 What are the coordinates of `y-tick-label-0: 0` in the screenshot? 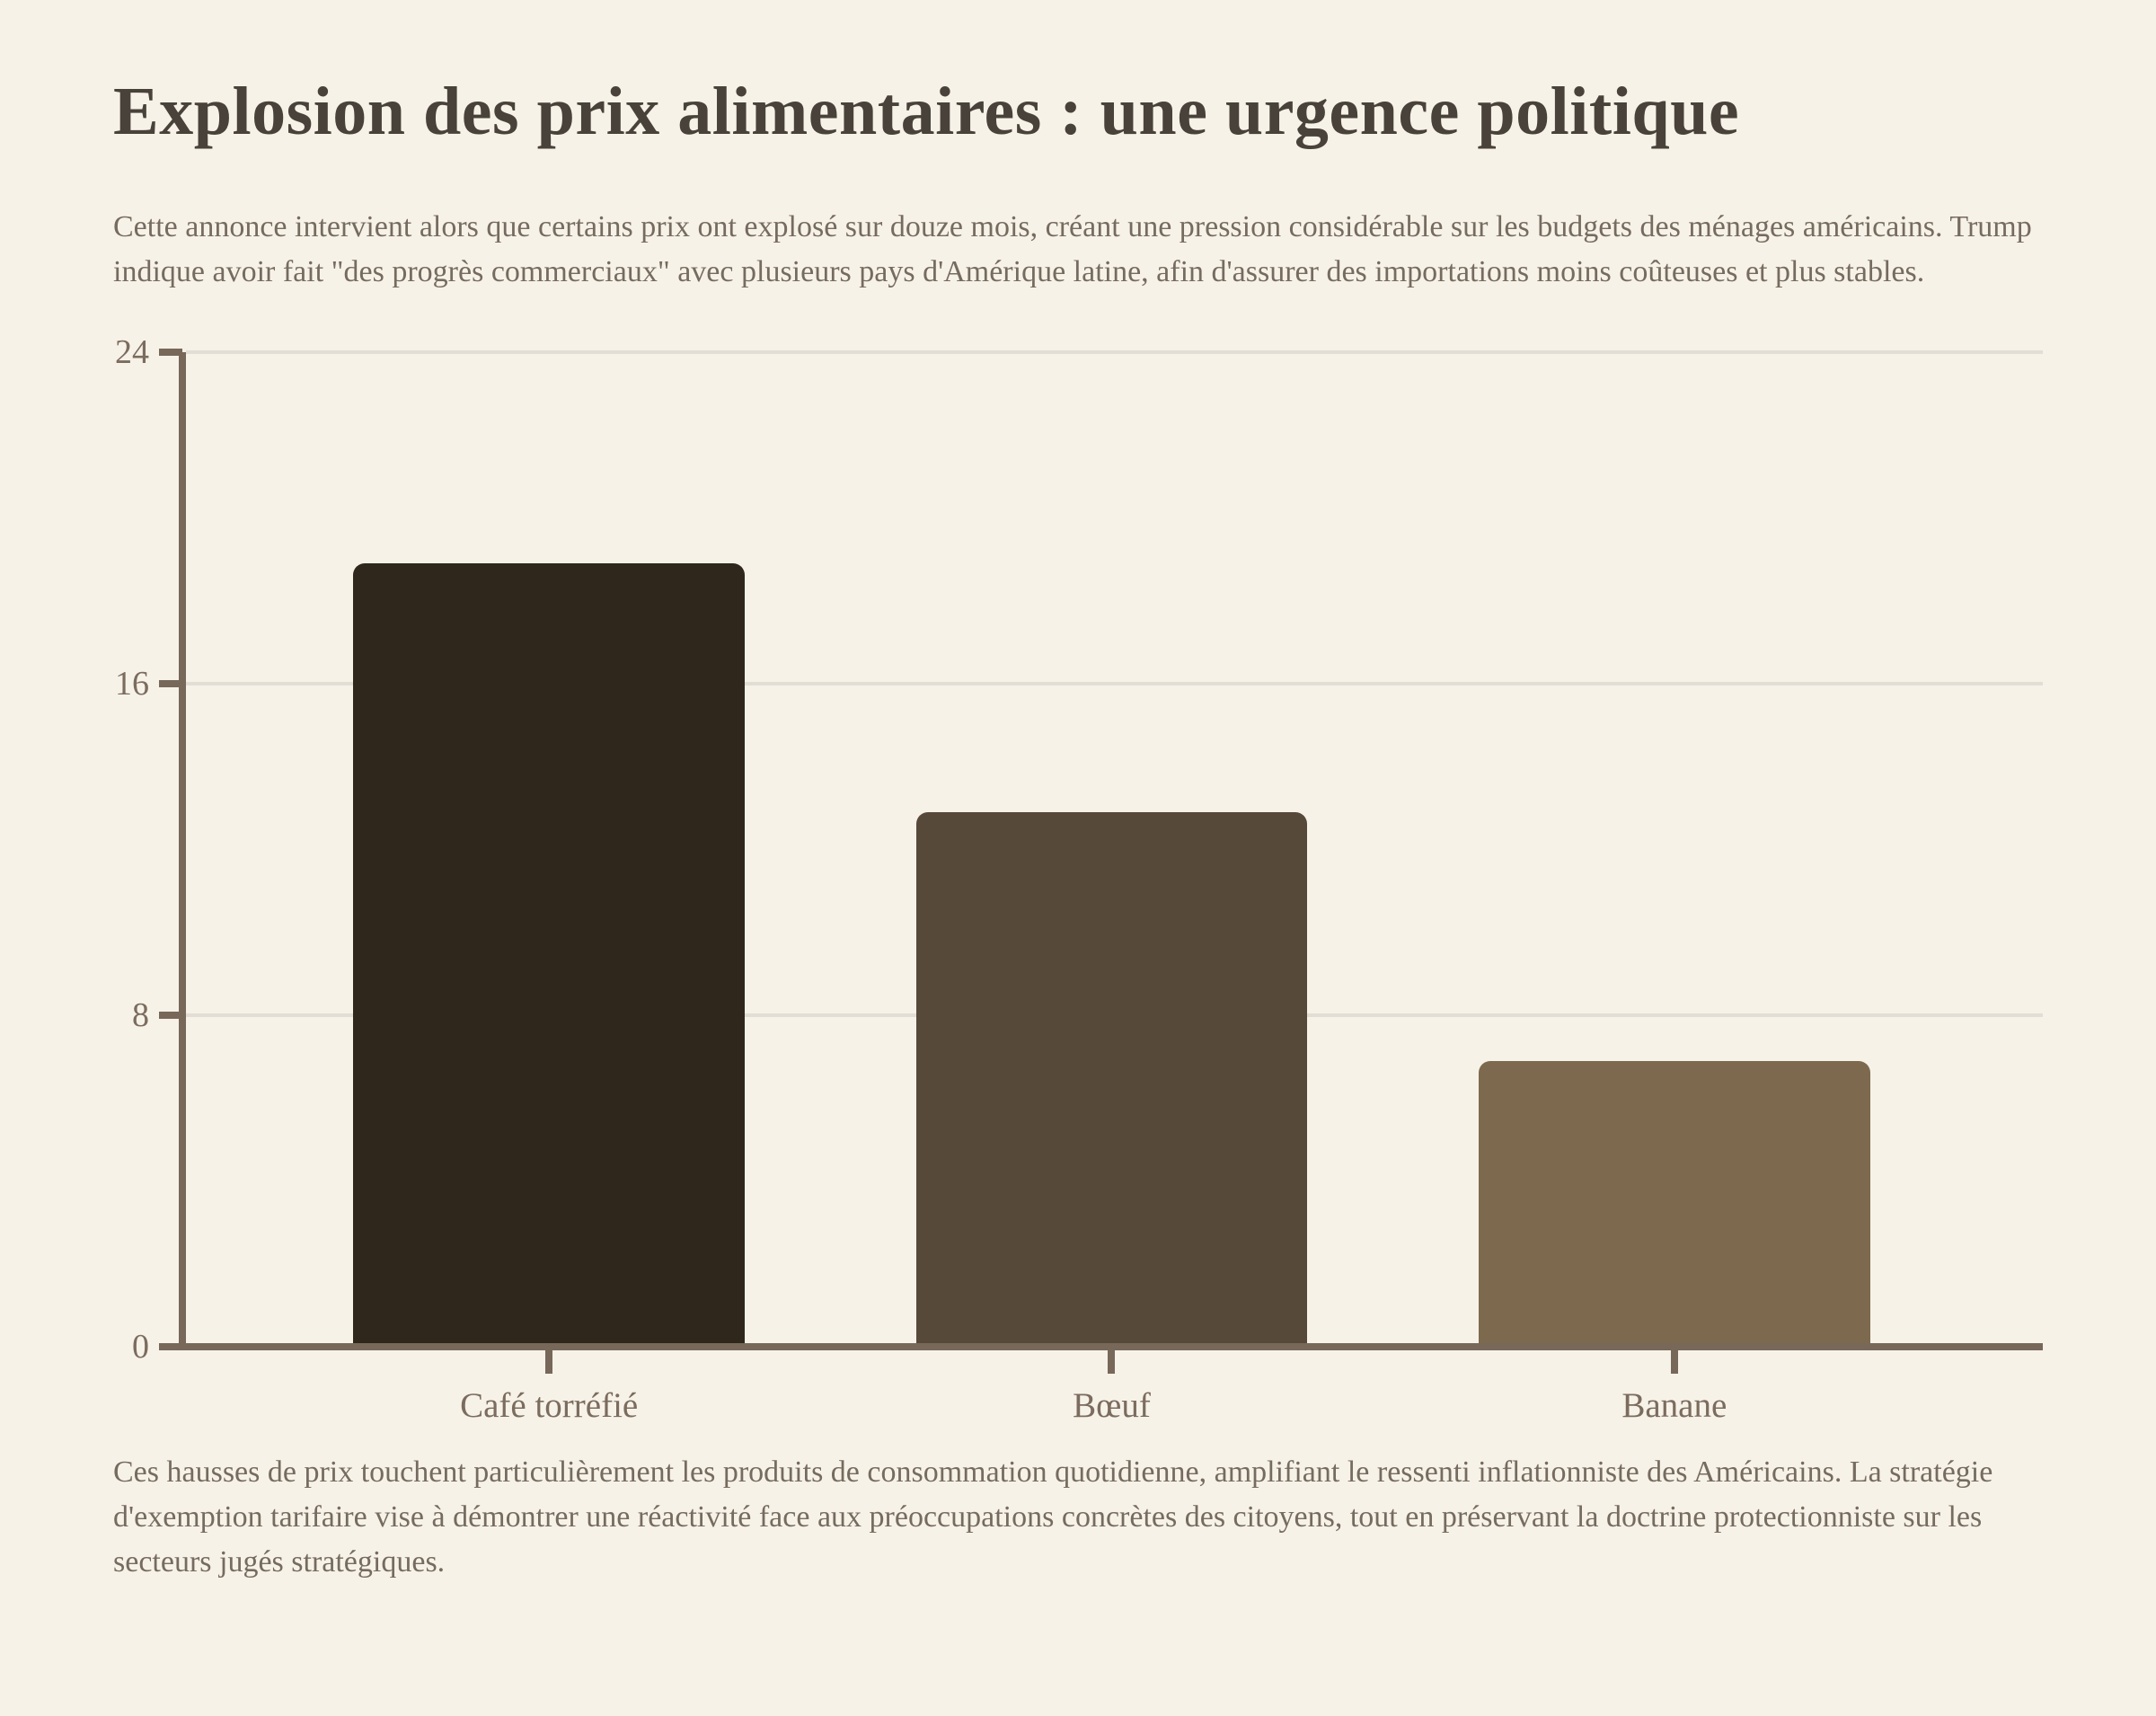 It's located at (140, 1346).